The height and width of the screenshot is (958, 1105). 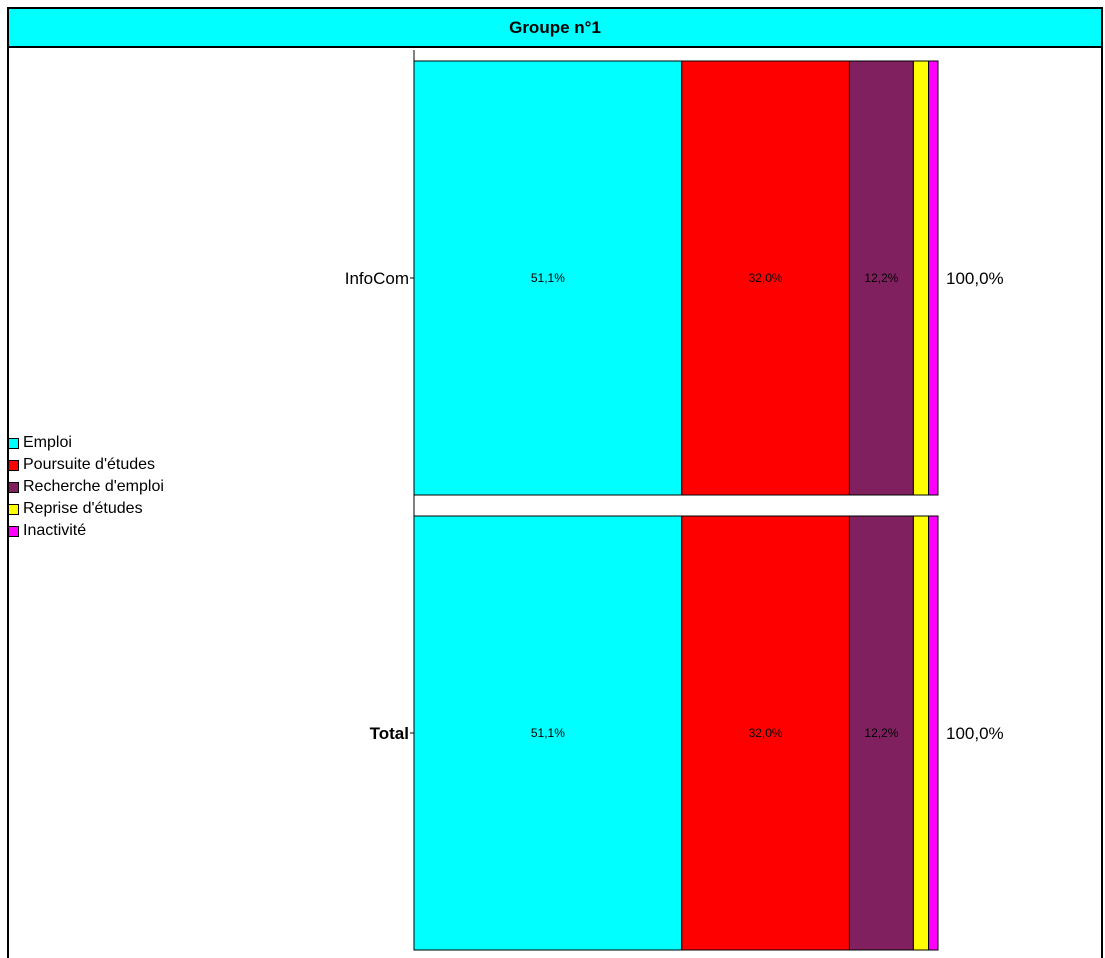 What do you see at coordinates (89, 464) in the screenshot?
I see `legend-label: Poursuite d'études` at bounding box center [89, 464].